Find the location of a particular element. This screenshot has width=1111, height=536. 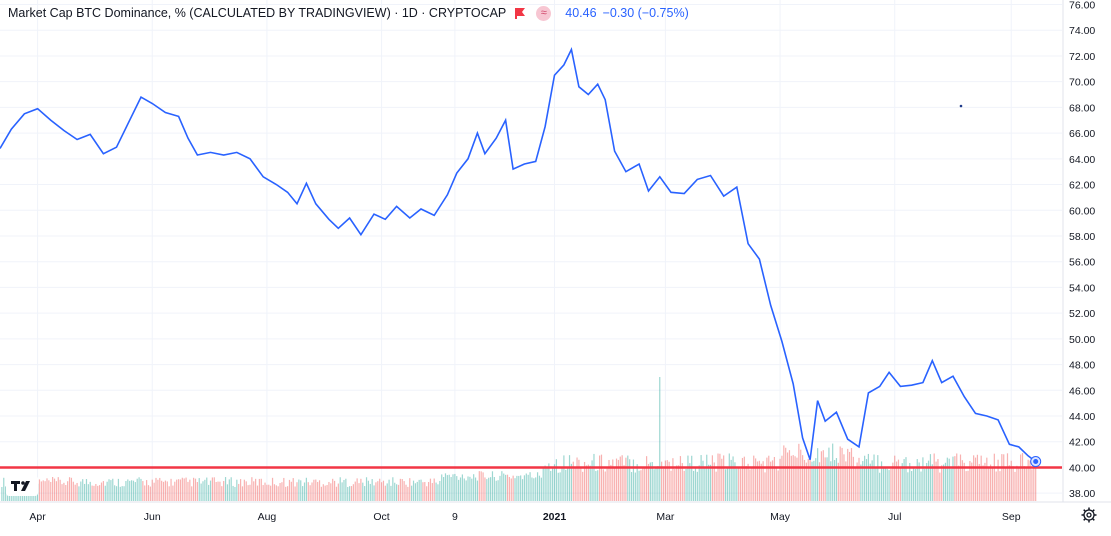

time-axis: Apr Jun Aug Oct 9 2021 Mar May Jul Sep is located at coordinates (524, 517).